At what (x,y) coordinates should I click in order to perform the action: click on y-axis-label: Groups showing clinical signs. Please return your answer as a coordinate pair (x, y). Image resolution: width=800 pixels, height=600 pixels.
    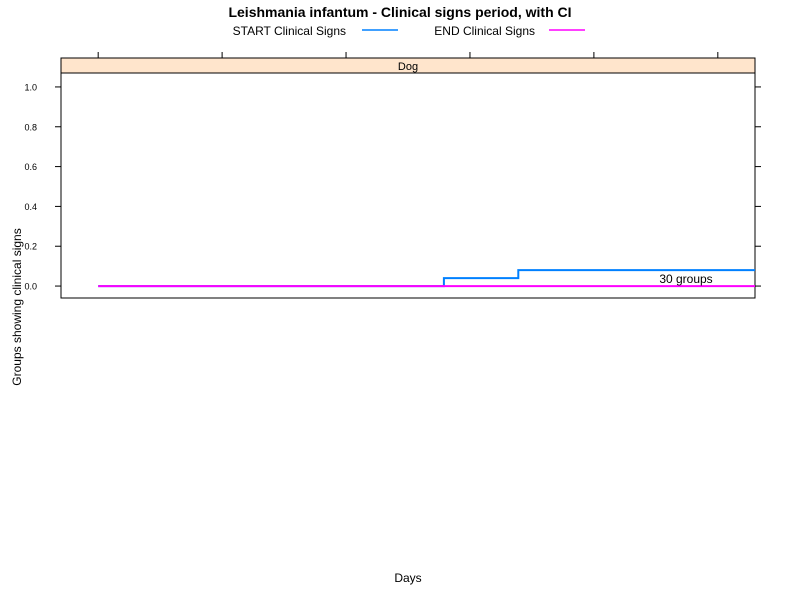
    Looking at the image, I should click on (17, 306).